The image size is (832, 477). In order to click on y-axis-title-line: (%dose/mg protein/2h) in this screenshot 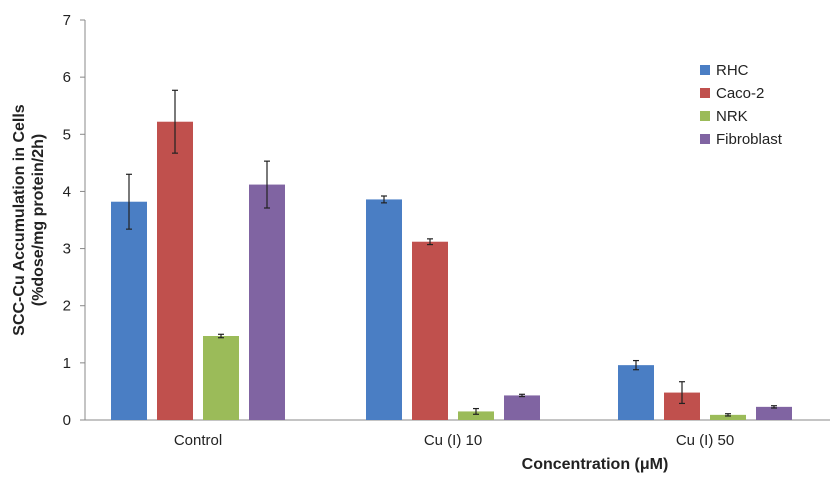, I will do `click(38, 220)`.